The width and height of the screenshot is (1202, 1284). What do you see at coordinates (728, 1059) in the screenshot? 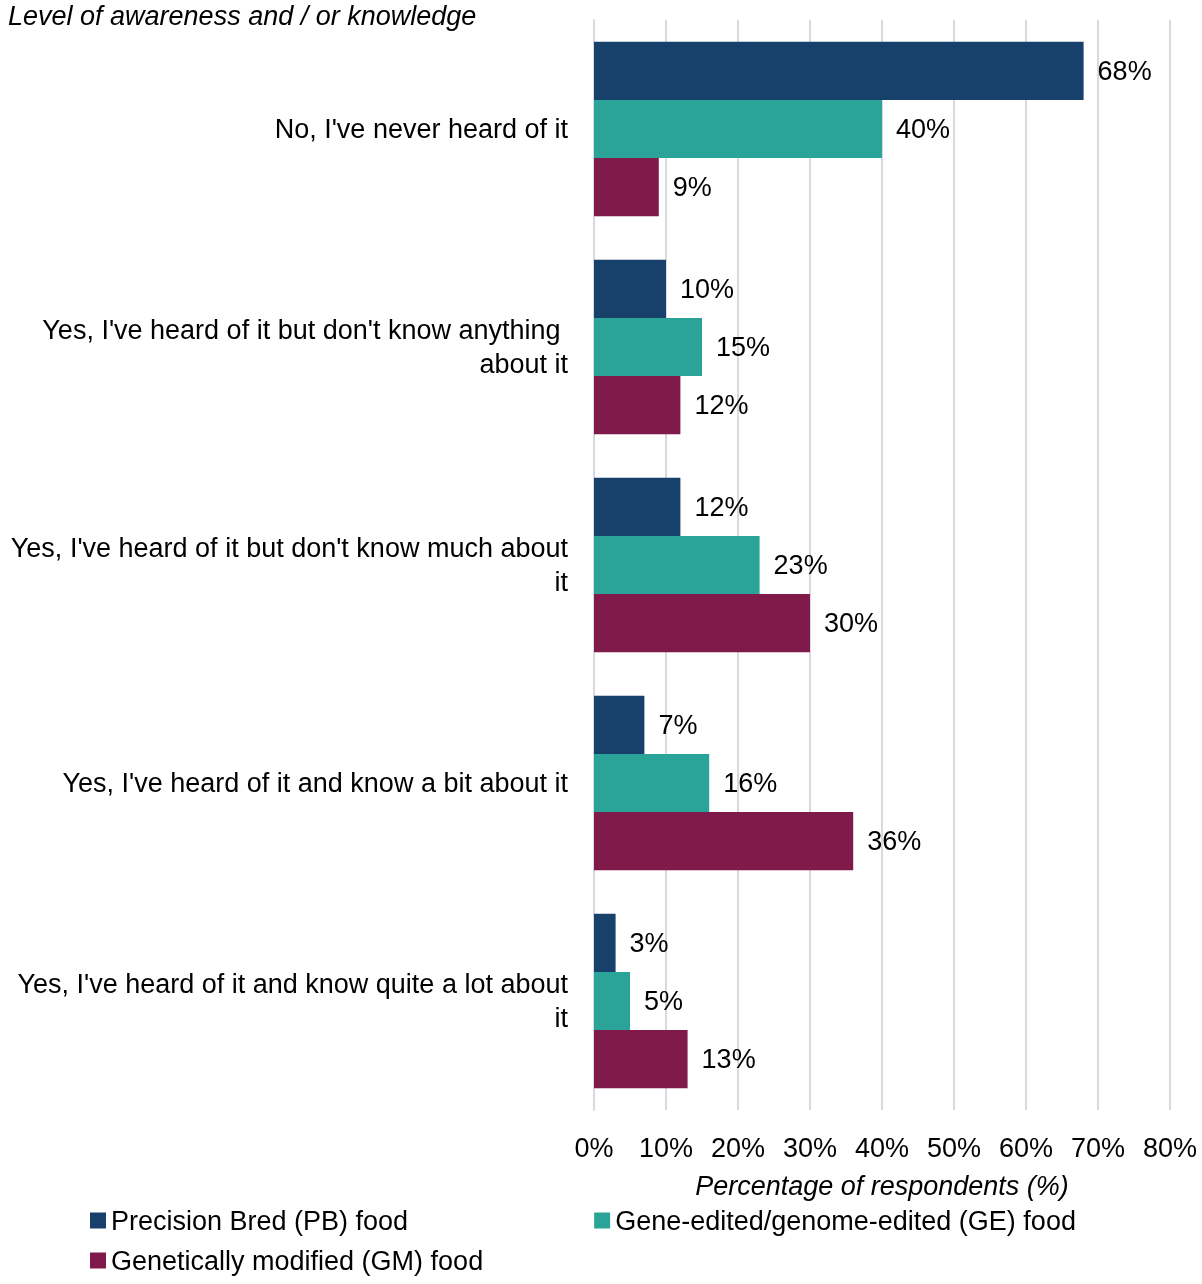
I see `data-label: 13%` at bounding box center [728, 1059].